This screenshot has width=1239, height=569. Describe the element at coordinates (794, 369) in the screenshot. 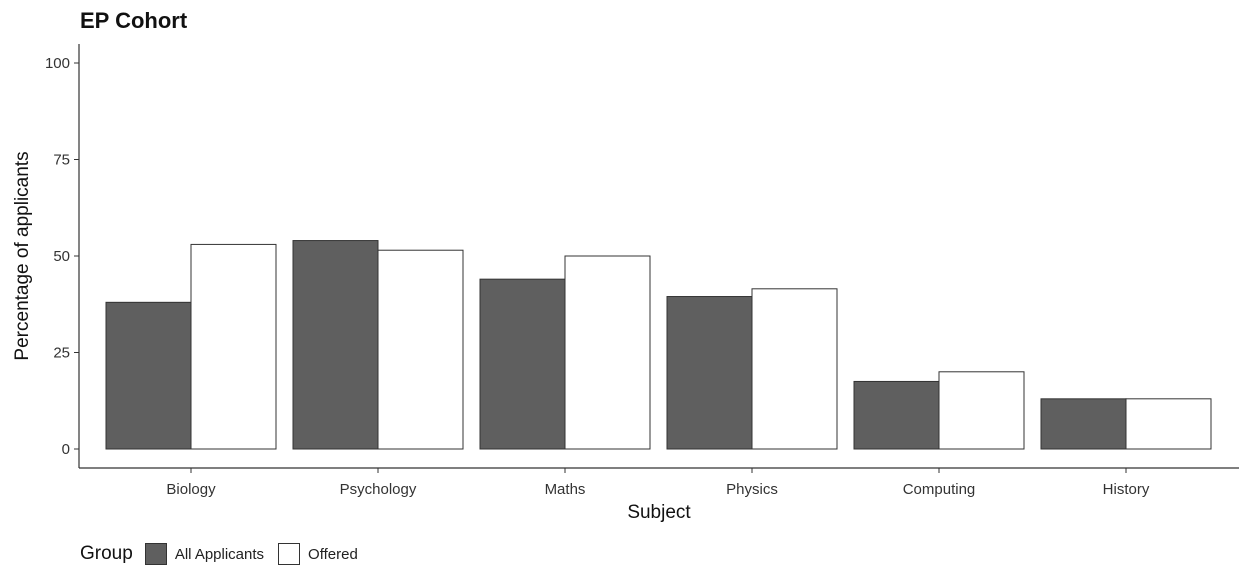

I see `bar-physics-offered` at that location.